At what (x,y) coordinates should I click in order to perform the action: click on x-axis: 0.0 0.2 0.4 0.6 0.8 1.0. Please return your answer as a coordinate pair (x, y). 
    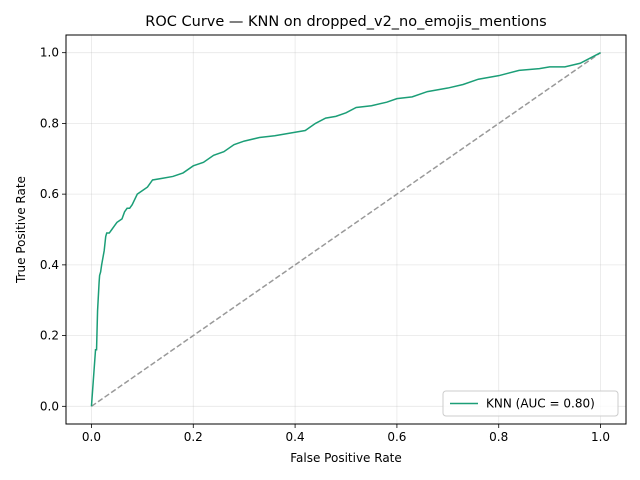
    Looking at the image, I should click on (346, 434).